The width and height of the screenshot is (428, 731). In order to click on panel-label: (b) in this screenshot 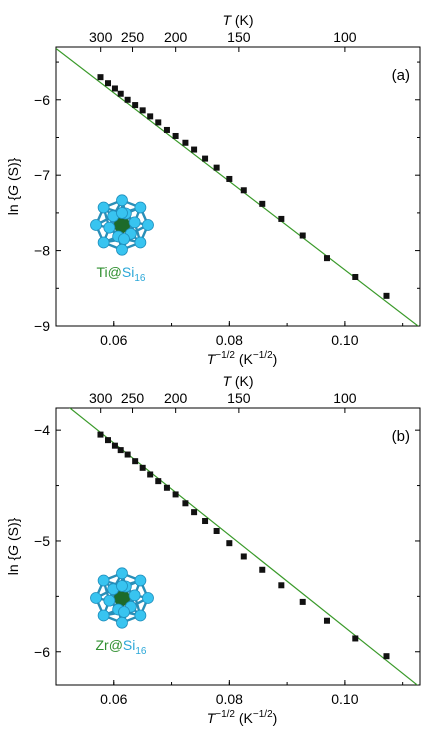, I will do `click(401, 436)`.